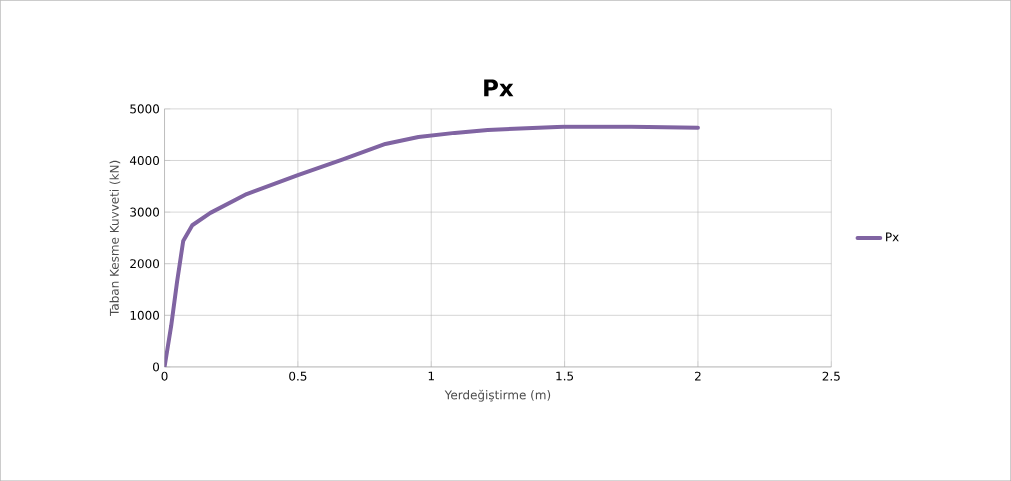 This screenshot has width=1011, height=481. Describe the element at coordinates (497, 395) in the screenshot. I see `x-axis-title: Yerdeğiştirme (m)` at that location.